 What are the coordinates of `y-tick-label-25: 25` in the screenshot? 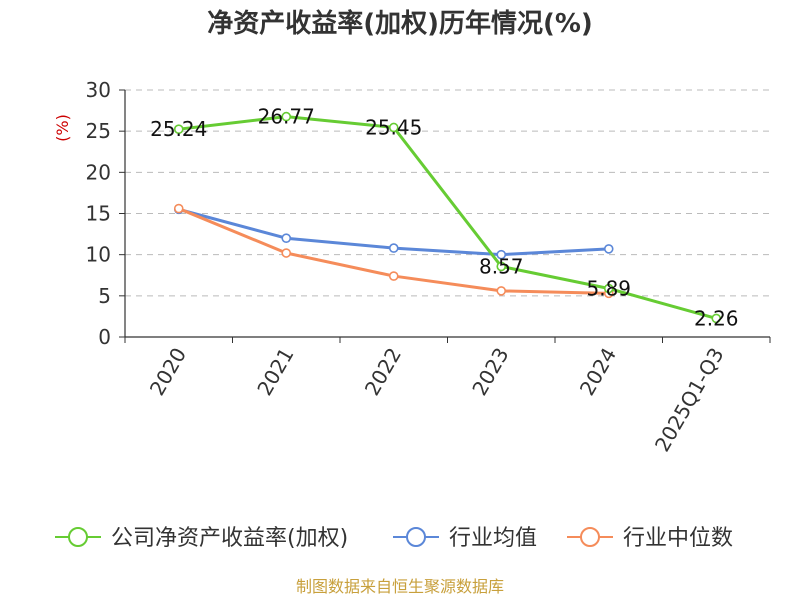 It's located at (98, 131).